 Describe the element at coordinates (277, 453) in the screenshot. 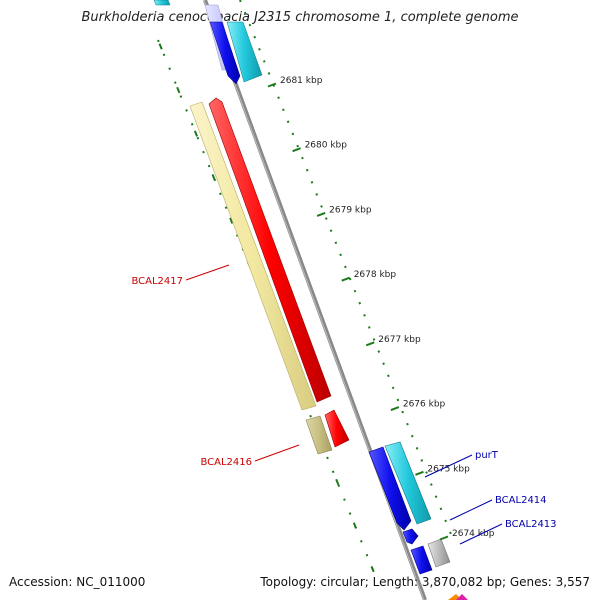

I see `callout-bcal2416` at that location.